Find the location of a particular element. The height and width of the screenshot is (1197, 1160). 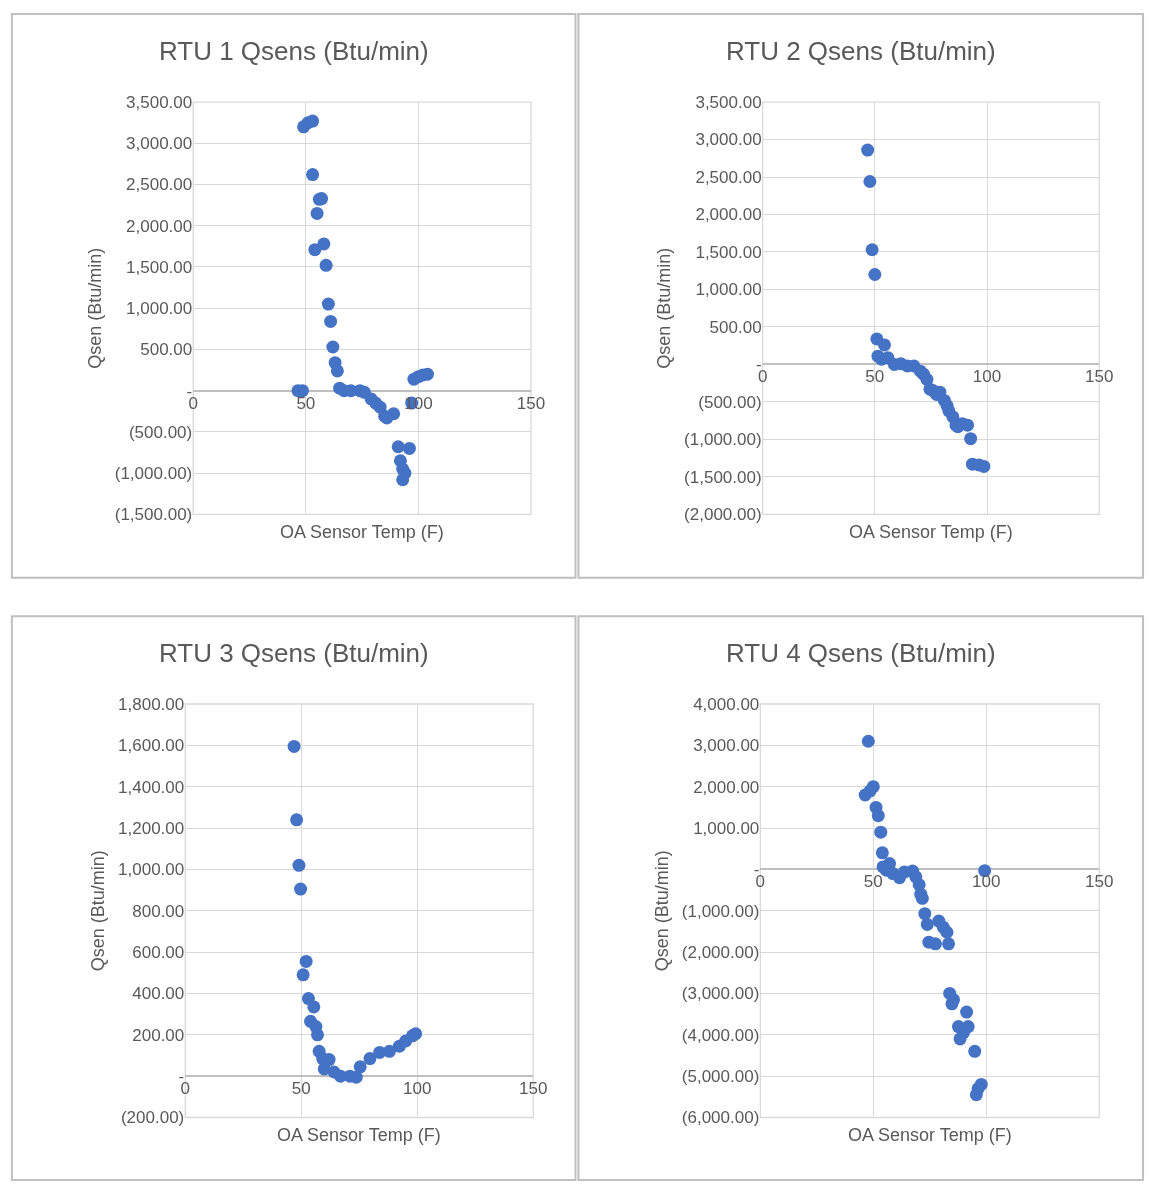

y-tick-label: (6,000.00) is located at coordinates (720, 1118).